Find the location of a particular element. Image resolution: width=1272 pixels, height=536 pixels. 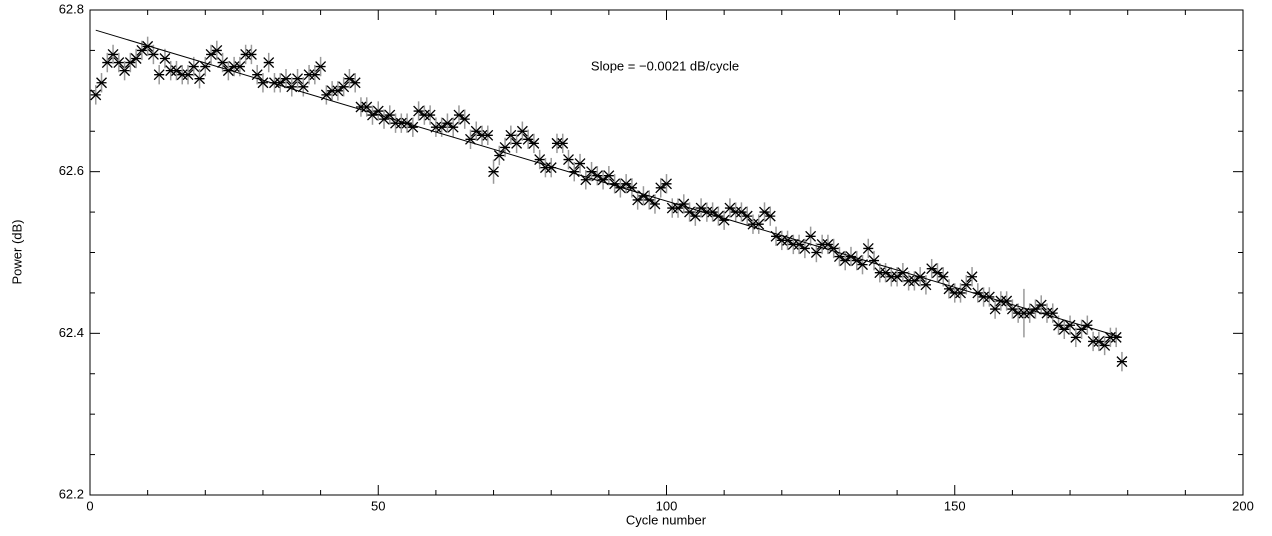

y-axis-title: Power (dB) is located at coordinates (16, 251).